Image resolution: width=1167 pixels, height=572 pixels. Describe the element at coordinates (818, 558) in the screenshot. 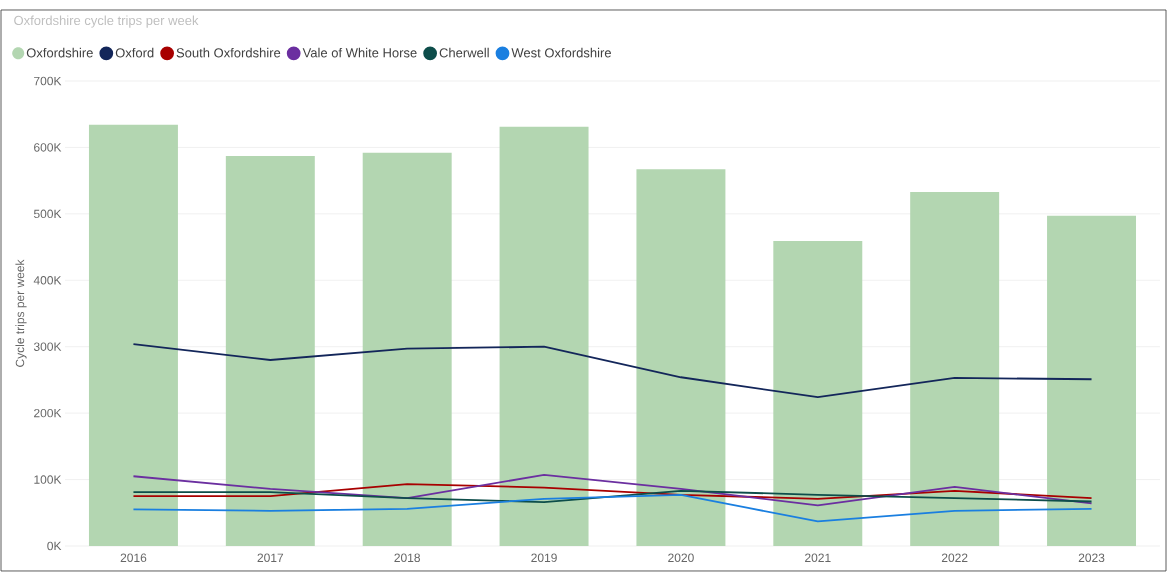

I see `x-tick-label: 2021` at that location.